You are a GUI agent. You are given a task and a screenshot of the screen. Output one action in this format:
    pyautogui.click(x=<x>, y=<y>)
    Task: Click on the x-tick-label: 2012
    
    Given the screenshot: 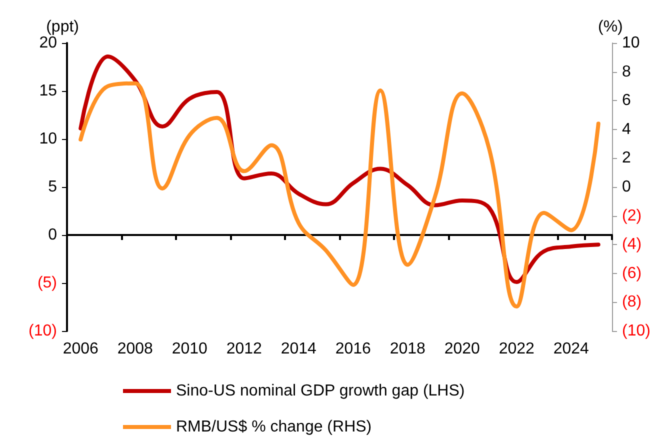 What is the action you would take?
    pyautogui.click(x=244, y=349)
    